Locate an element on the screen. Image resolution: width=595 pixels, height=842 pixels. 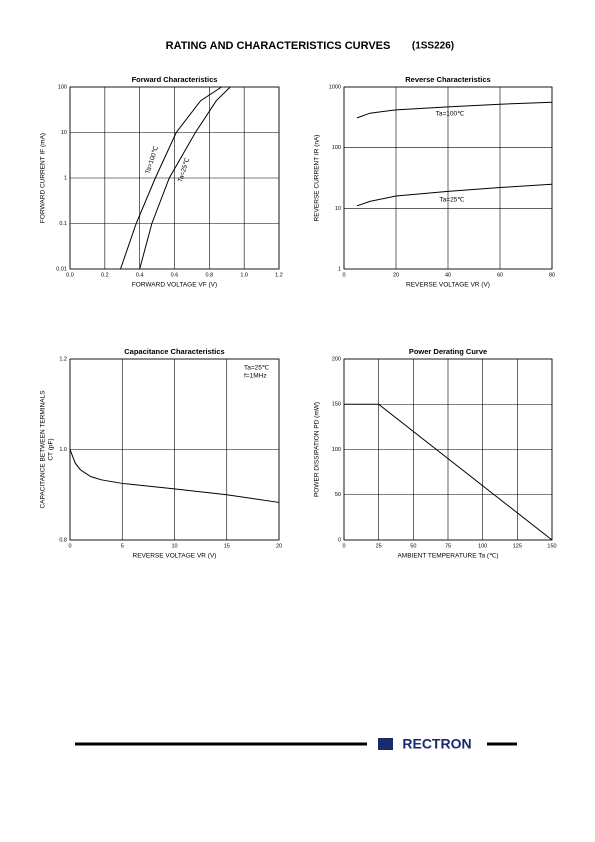
x-tick-label: 100 is located at coordinates (482, 546).